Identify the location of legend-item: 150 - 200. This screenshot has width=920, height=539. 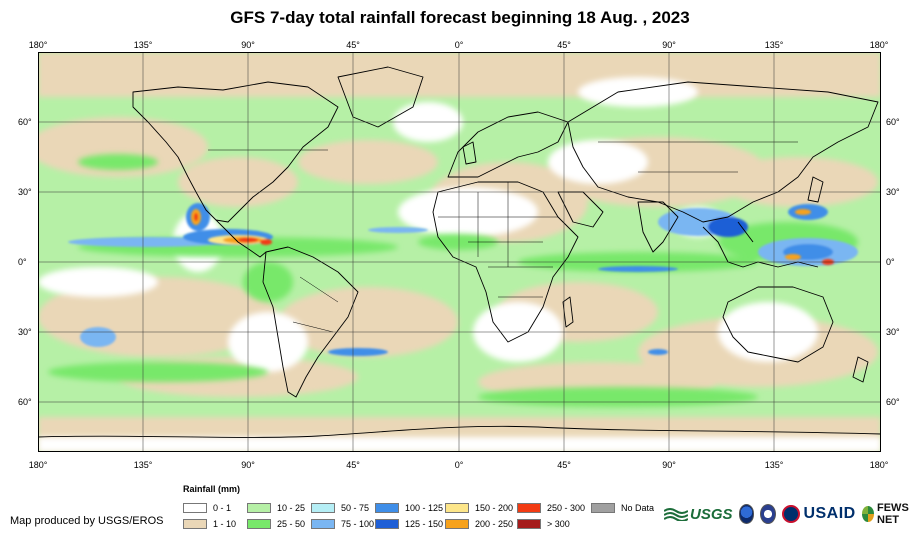
(479, 508).